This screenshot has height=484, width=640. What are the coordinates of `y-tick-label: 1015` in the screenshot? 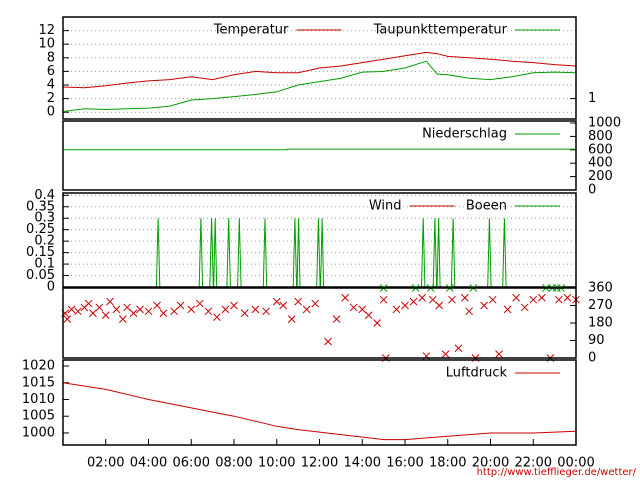 It's located at (38, 382).